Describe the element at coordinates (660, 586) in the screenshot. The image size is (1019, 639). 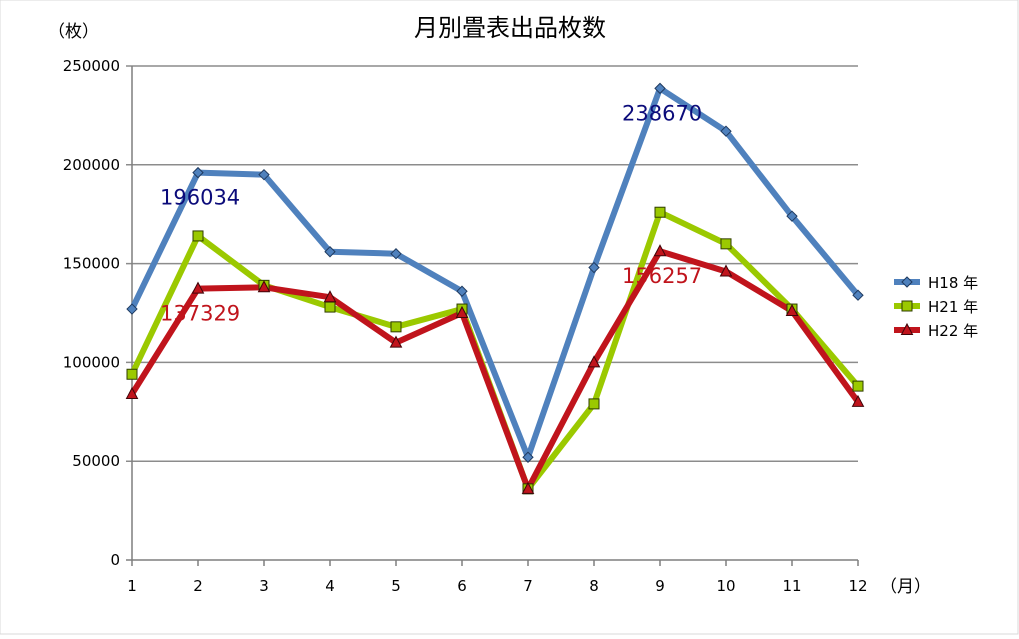
I see `x-tick-label: 9` at that location.